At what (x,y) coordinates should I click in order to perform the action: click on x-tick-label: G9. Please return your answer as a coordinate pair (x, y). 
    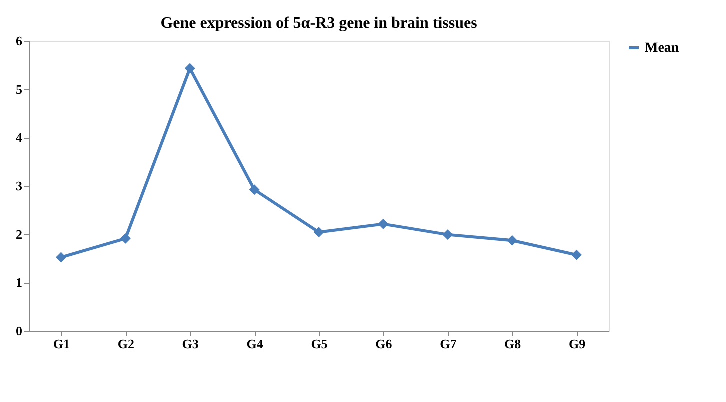
    Looking at the image, I should click on (577, 344).